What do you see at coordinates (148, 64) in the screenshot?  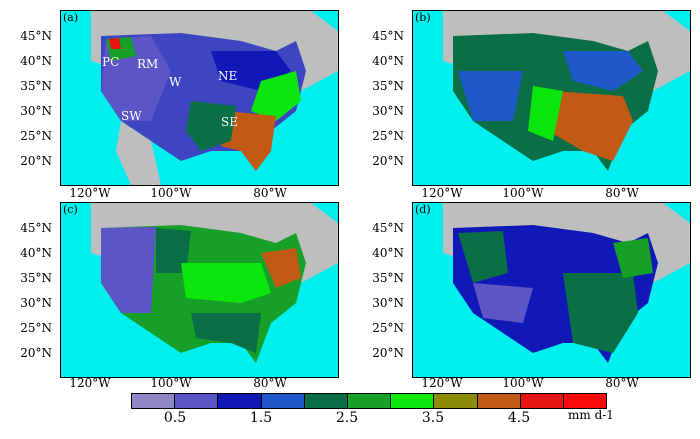 I see `region-label-rm: RM` at bounding box center [148, 64].